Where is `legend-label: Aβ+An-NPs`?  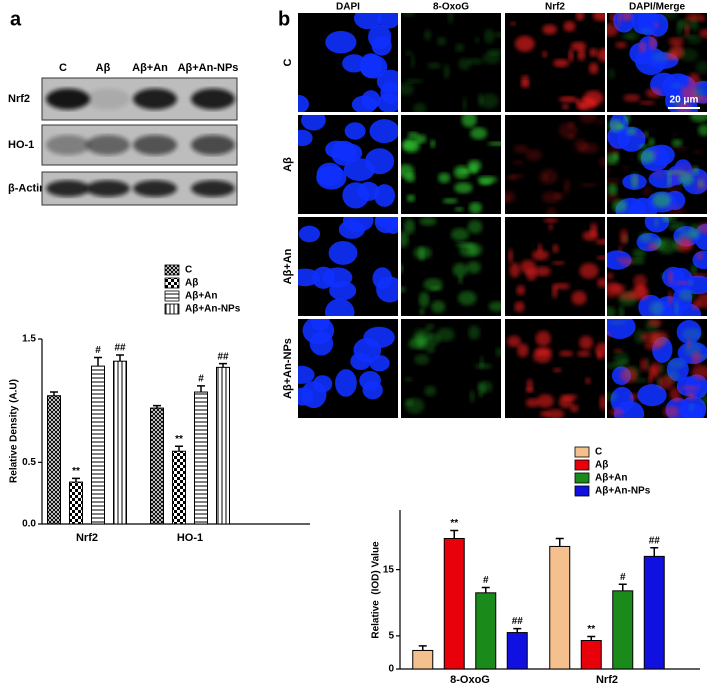 legend-label: Aβ+An-NPs is located at coordinates (213, 309).